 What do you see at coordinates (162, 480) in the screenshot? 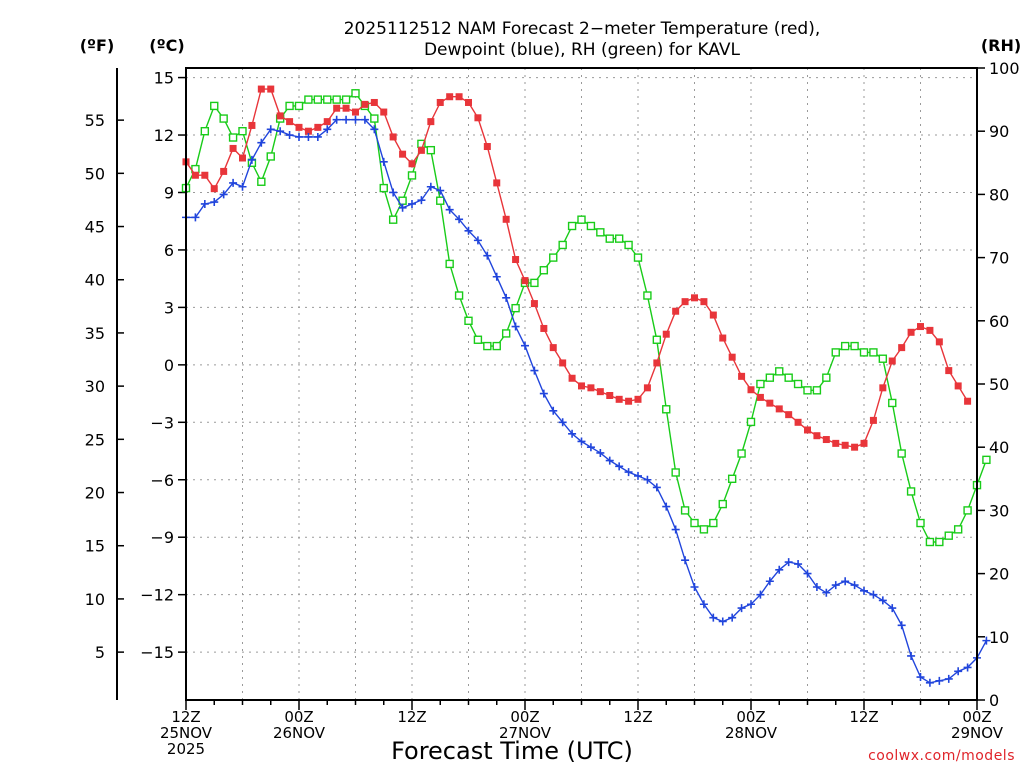
I see `celsius-tick-label: −6` at bounding box center [162, 480].